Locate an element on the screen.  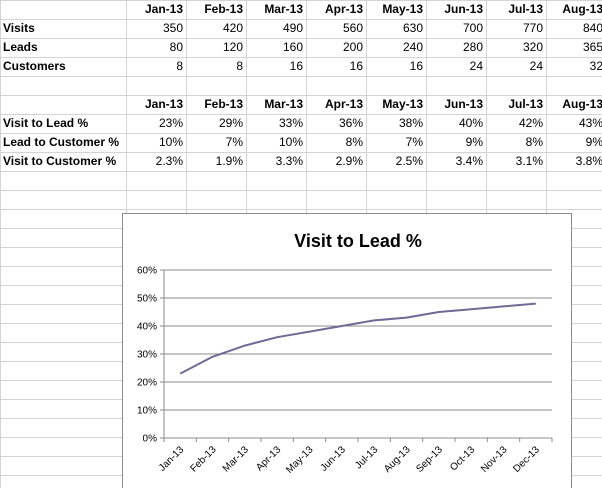
value-cell: 200 is located at coordinates (352, 47).